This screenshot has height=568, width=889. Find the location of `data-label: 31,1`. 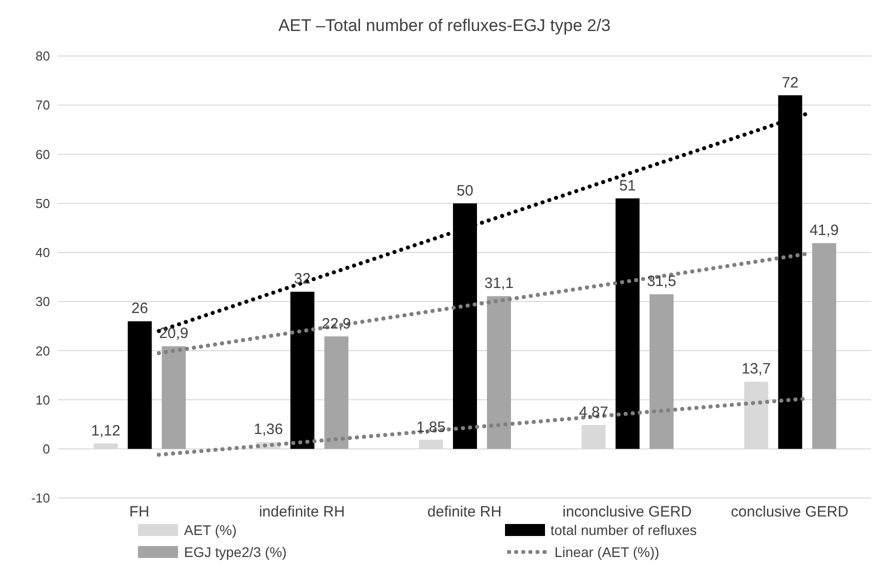

data-label: 31,1 is located at coordinates (499, 283).